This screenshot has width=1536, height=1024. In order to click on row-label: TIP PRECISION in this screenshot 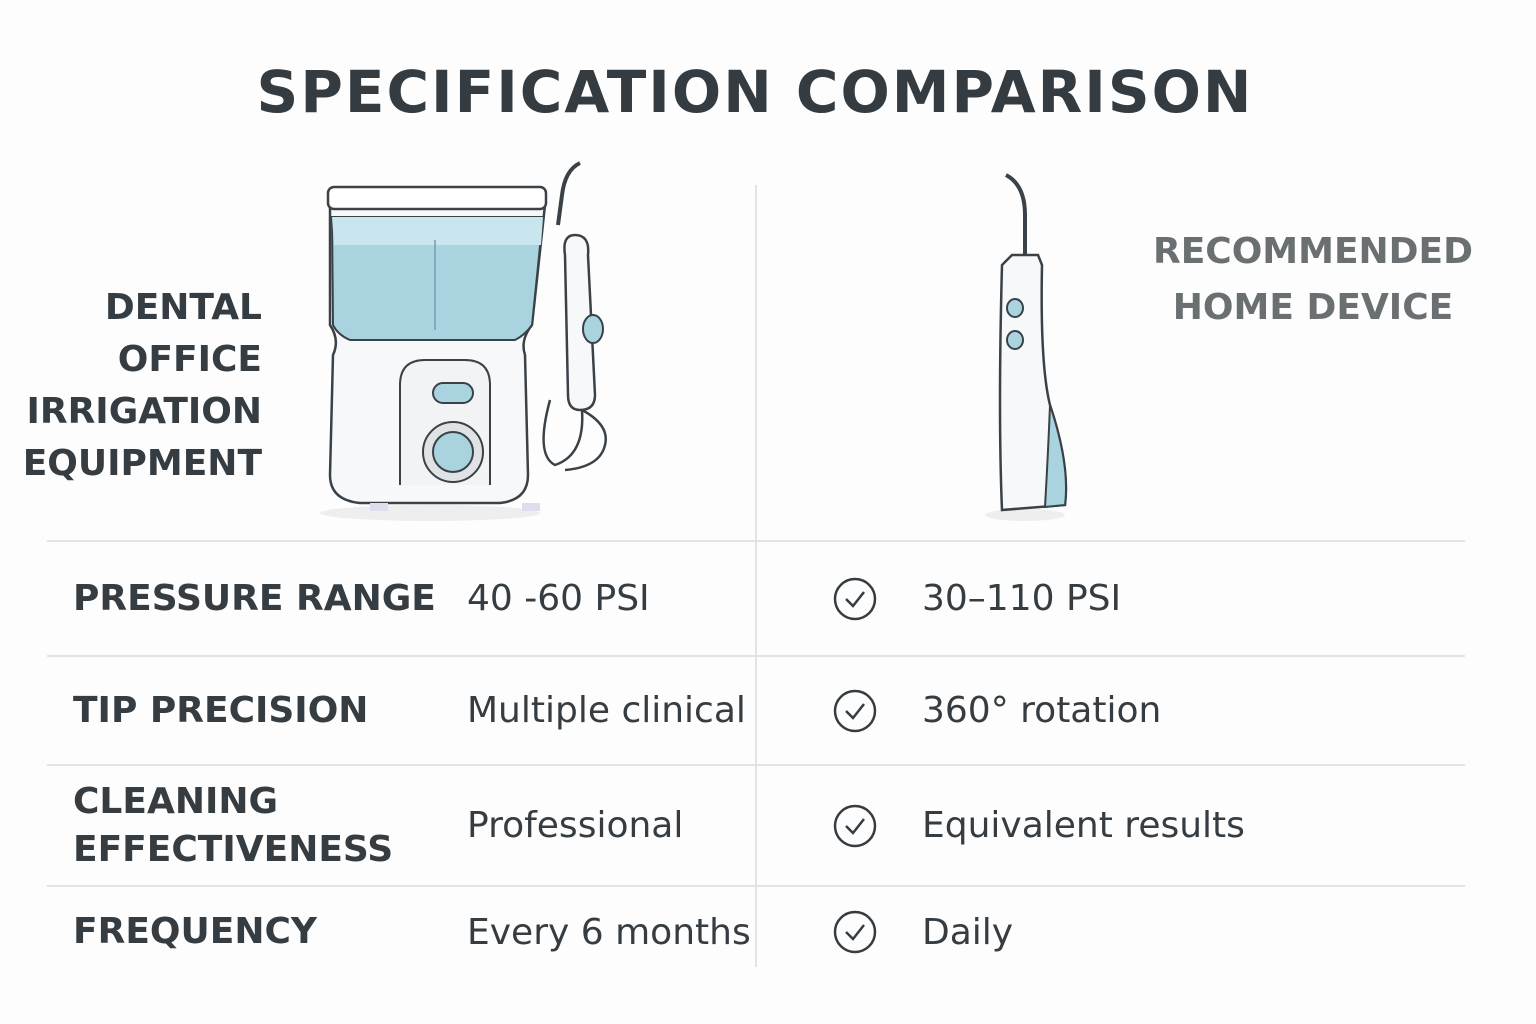, I will do `click(221, 710)`.